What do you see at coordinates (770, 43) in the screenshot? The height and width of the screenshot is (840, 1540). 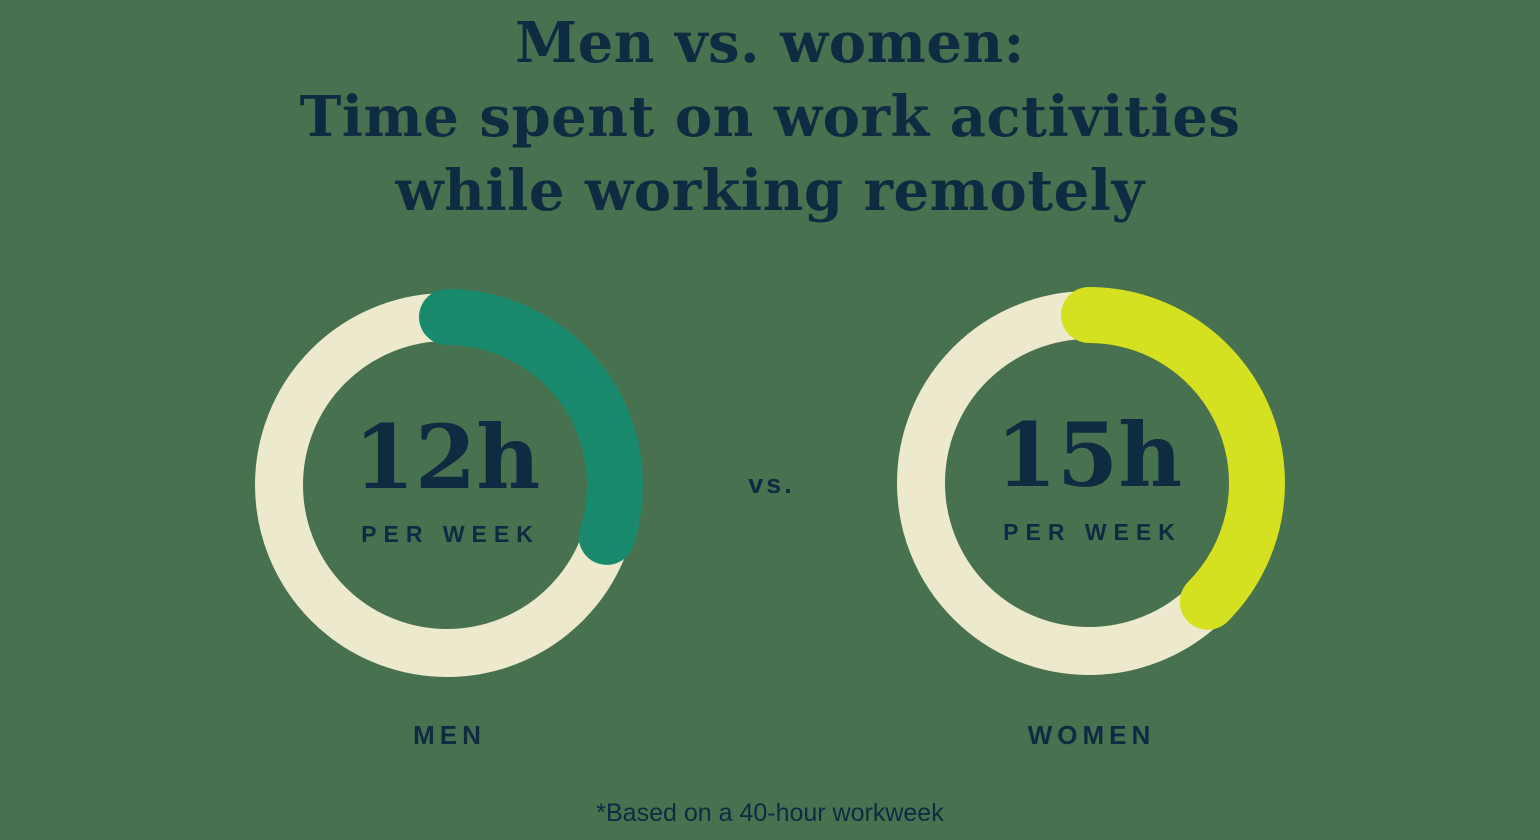 I see `chart-title-line-1: Men vs. women:` at bounding box center [770, 43].